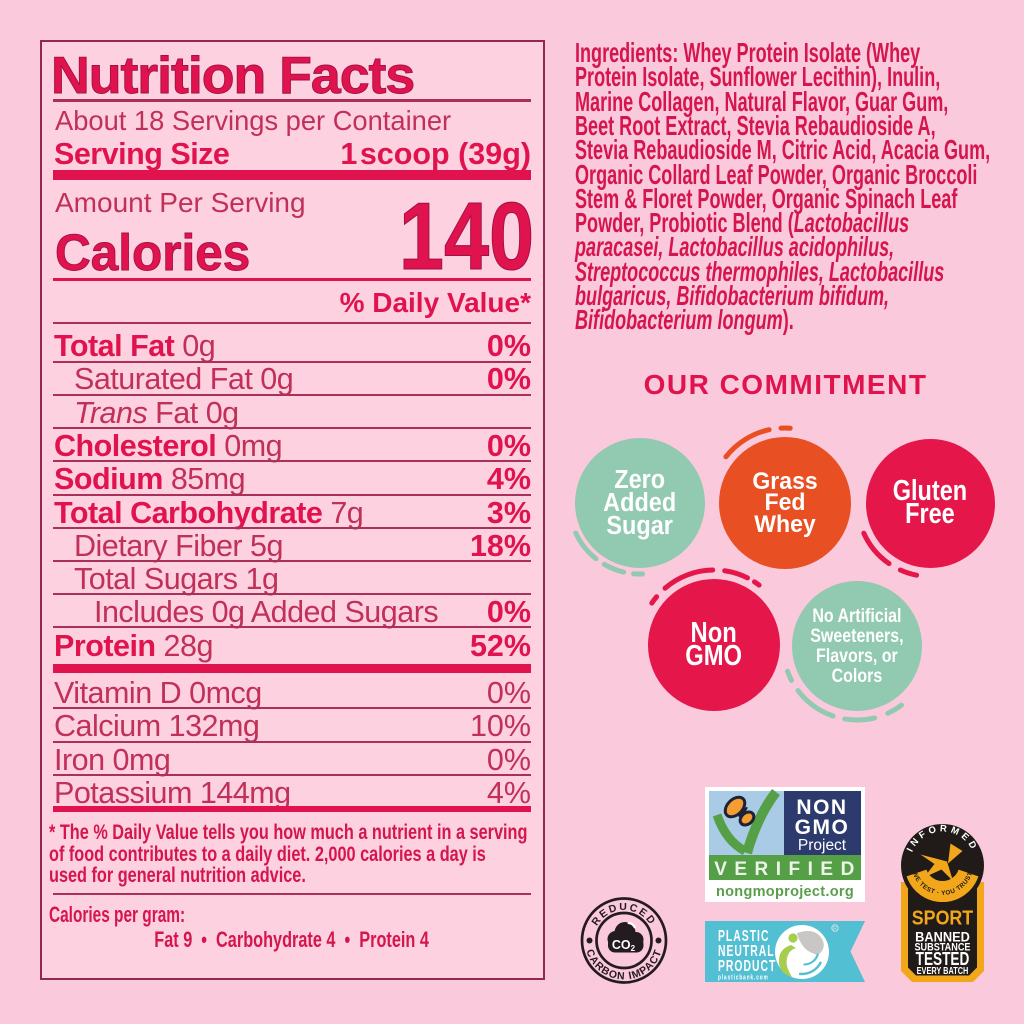 This screenshot has height=1024, width=1024. I want to click on svg-text: VERIFIED, so click(788, 869).